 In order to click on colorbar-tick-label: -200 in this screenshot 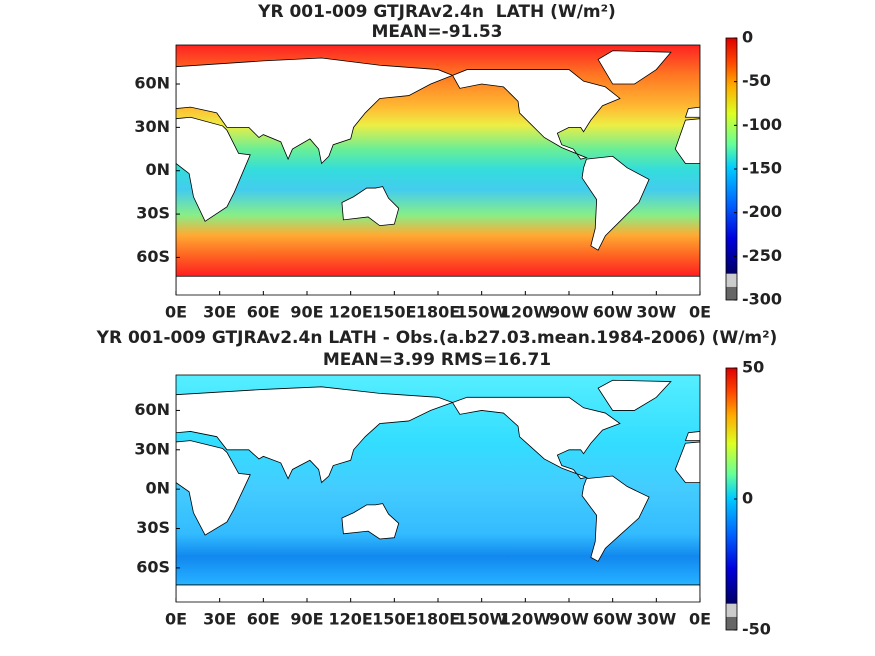, I will do `click(762, 211)`.